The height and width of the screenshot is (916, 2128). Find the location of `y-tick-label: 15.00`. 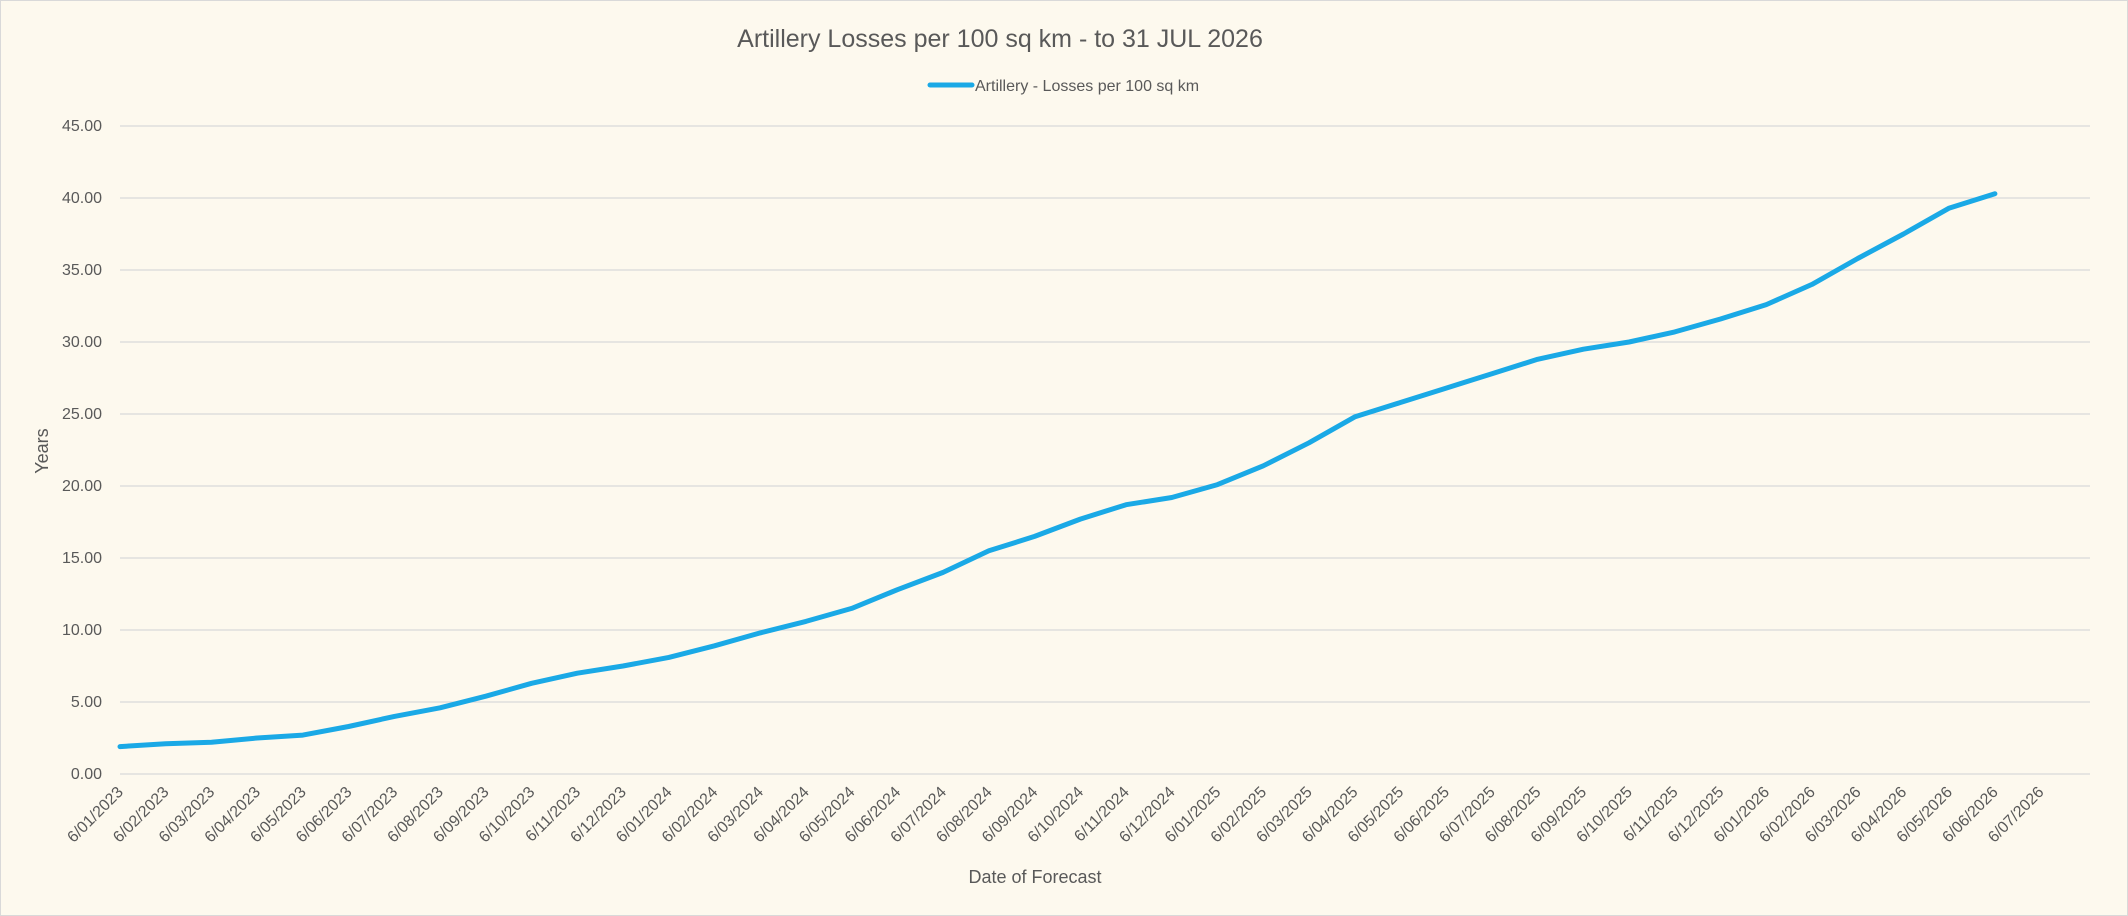

y-tick-label: 15.00 is located at coordinates (82, 558).